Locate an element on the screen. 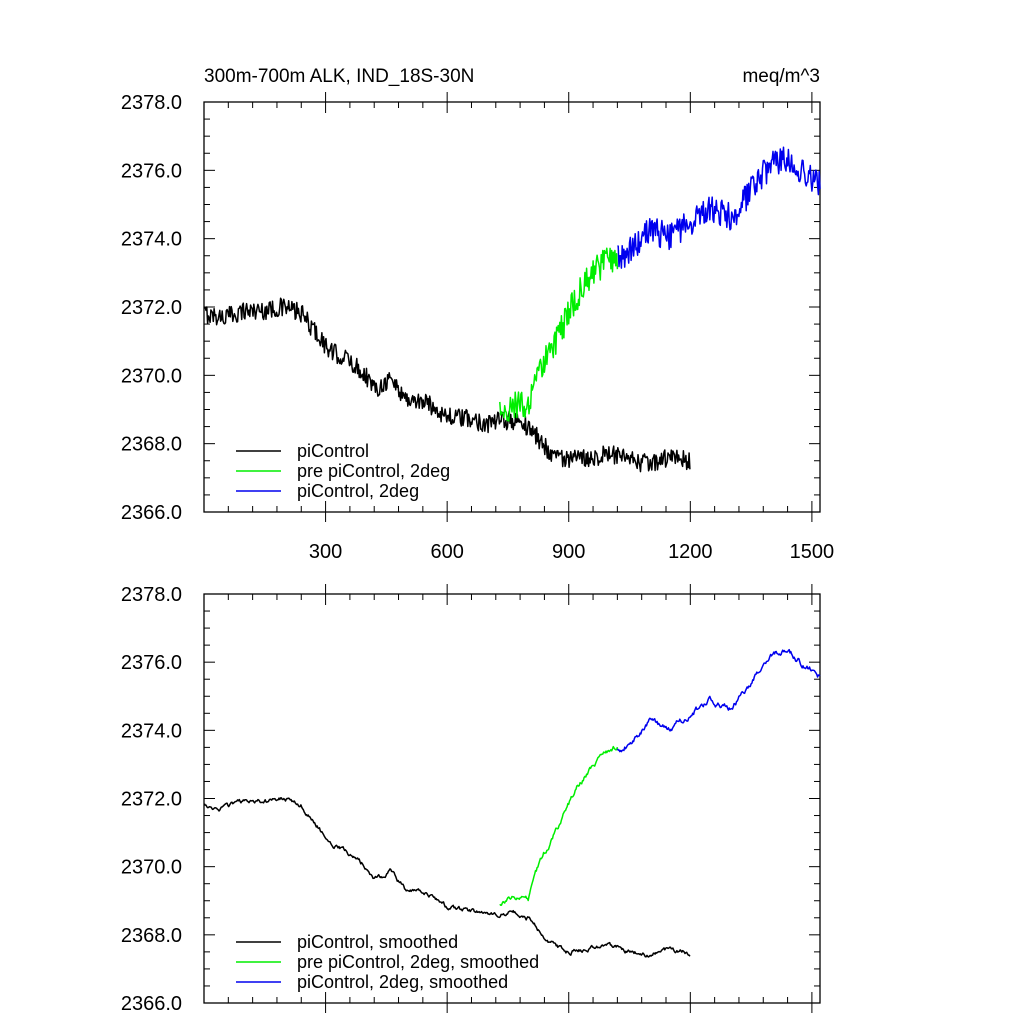 This screenshot has height=1024, width=1024. units-label: meq/m^3 is located at coordinates (781, 76).